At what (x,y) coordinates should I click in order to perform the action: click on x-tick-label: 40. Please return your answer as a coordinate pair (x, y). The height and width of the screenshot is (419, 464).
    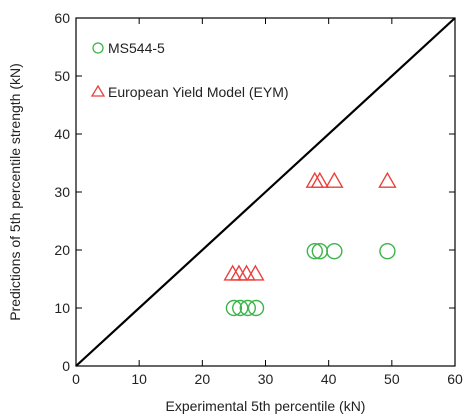
    Looking at the image, I should click on (329, 379).